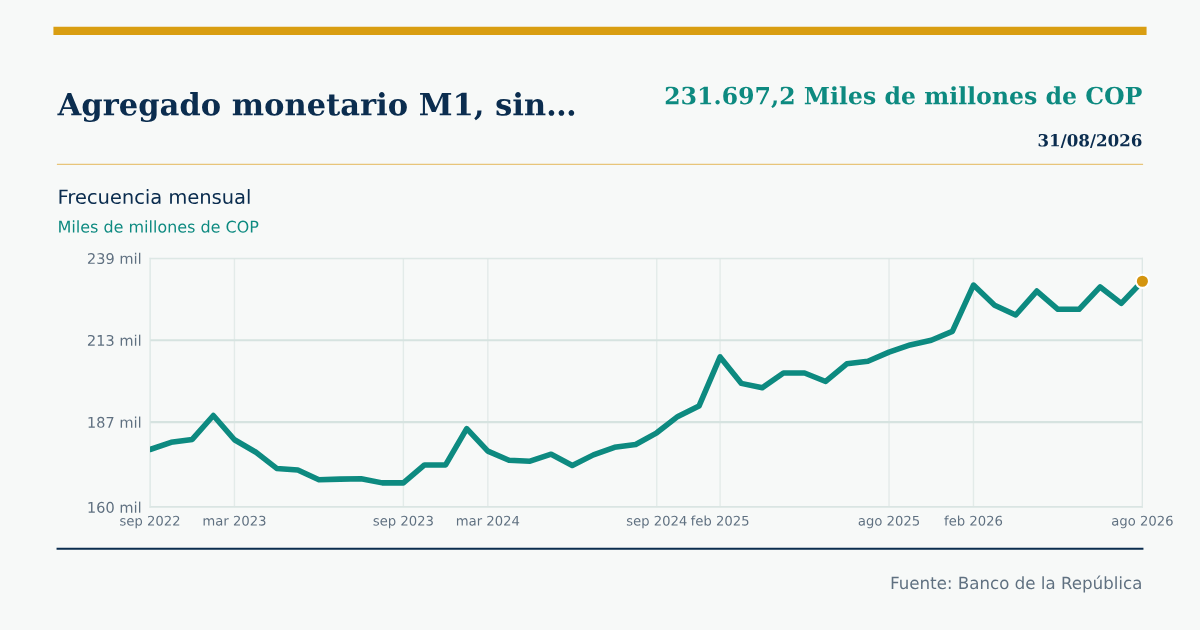 This screenshot has width=1200, height=630. What do you see at coordinates (234, 520) in the screenshot?
I see `x-tick-label: mar 2023` at bounding box center [234, 520].